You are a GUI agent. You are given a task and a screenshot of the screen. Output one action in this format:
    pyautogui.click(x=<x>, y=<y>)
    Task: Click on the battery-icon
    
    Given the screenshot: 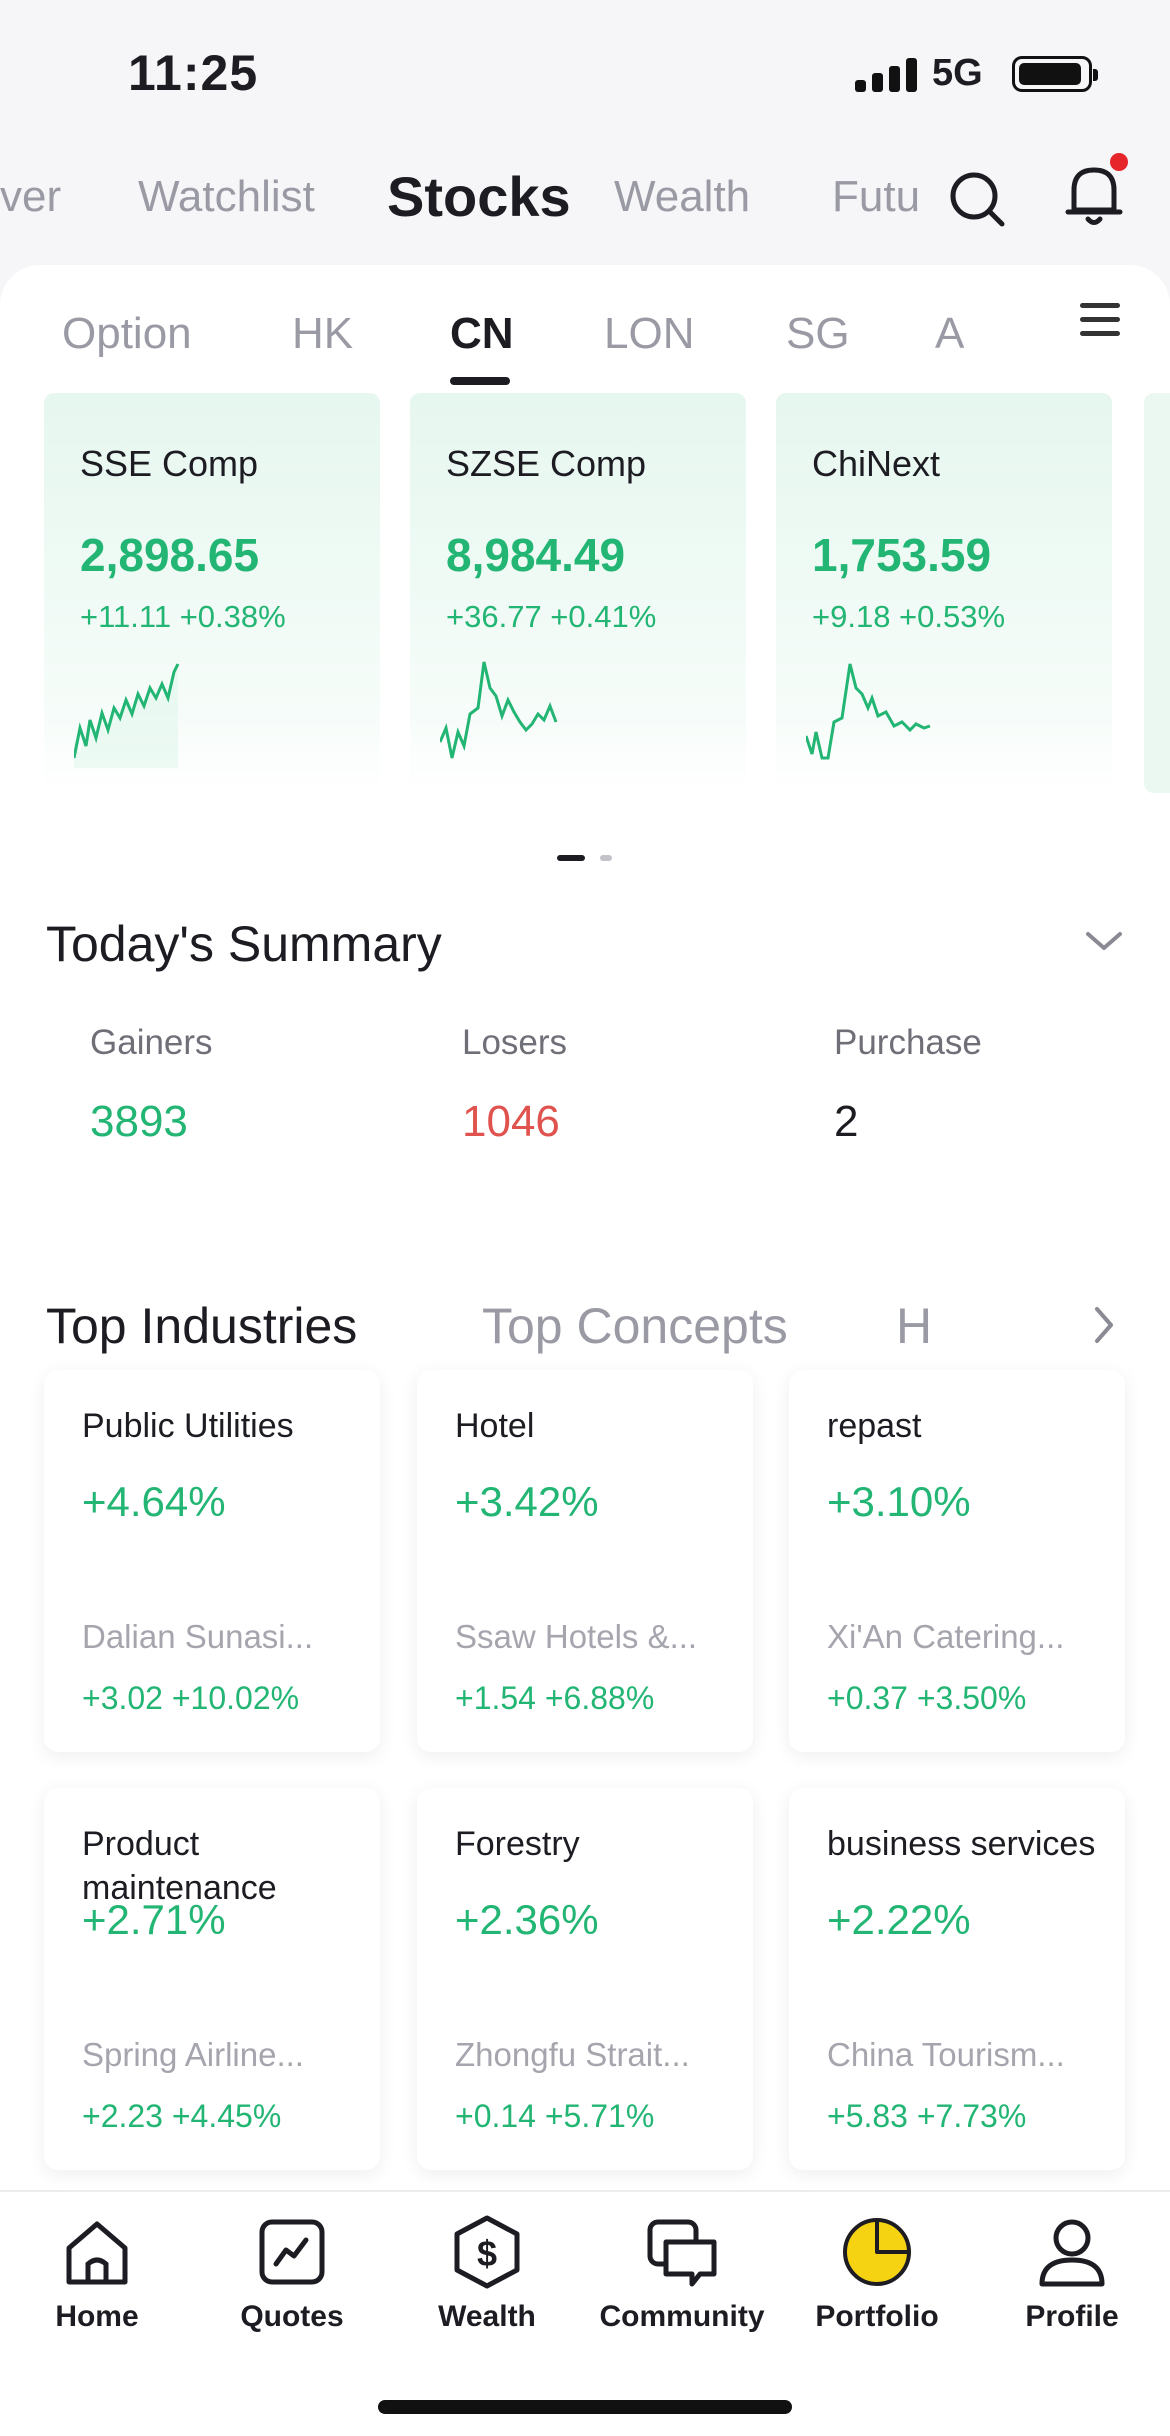 What is the action you would take?
    pyautogui.click(x=1055, y=74)
    